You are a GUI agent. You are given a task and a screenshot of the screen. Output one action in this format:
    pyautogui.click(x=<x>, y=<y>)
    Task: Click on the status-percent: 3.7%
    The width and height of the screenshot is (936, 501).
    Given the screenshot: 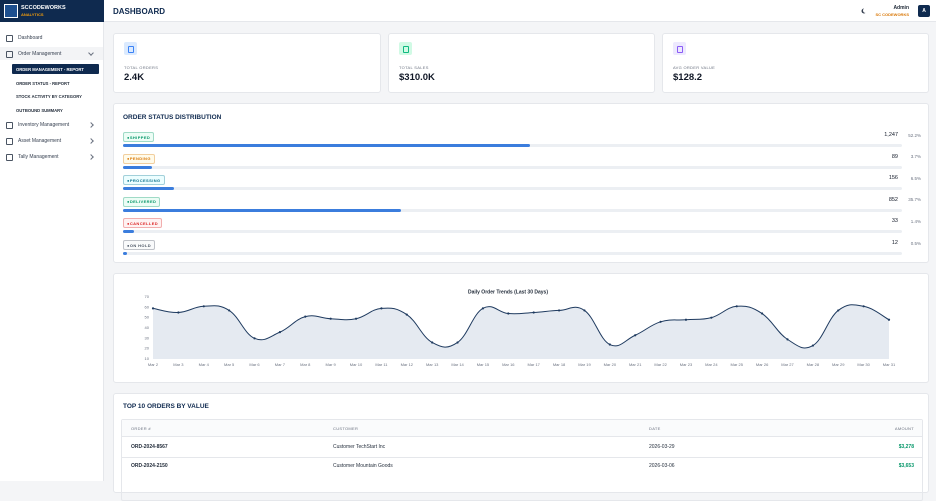 What is the action you would take?
    pyautogui.click(x=915, y=157)
    